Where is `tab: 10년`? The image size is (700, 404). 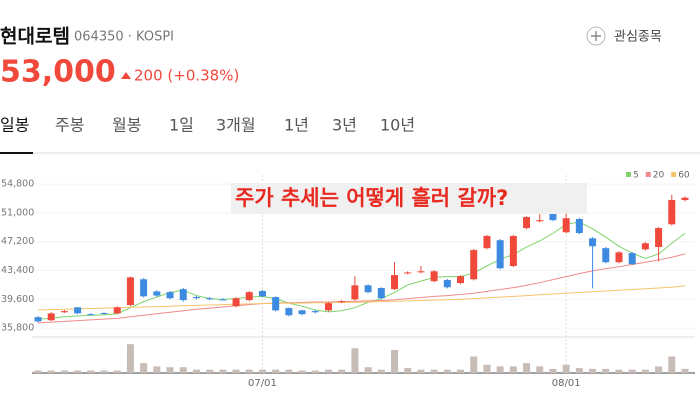
tab: 10년 is located at coordinates (397, 125).